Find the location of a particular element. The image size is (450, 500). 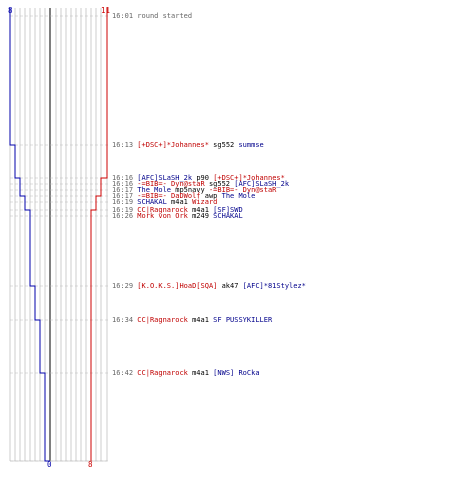

event-time: 16:01 is located at coordinates (123, 16).